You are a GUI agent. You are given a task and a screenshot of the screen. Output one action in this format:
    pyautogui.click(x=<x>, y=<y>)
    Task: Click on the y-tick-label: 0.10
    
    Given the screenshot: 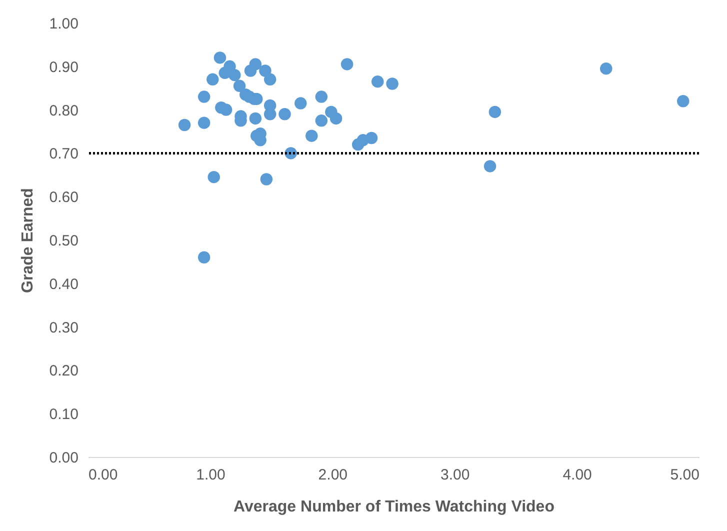 What is the action you would take?
    pyautogui.click(x=63, y=415)
    